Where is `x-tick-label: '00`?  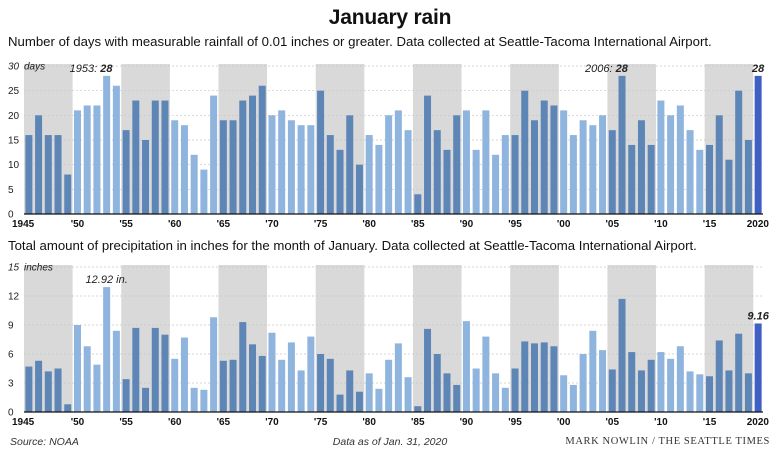 x-tick-label: '00 is located at coordinates (564, 224).